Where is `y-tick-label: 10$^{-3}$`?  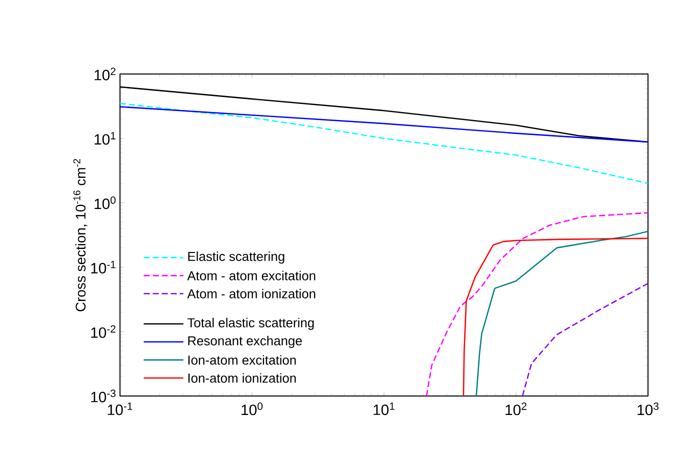 y-tick-label: 10$^{-3}$ is located at coordinates (103, 396).